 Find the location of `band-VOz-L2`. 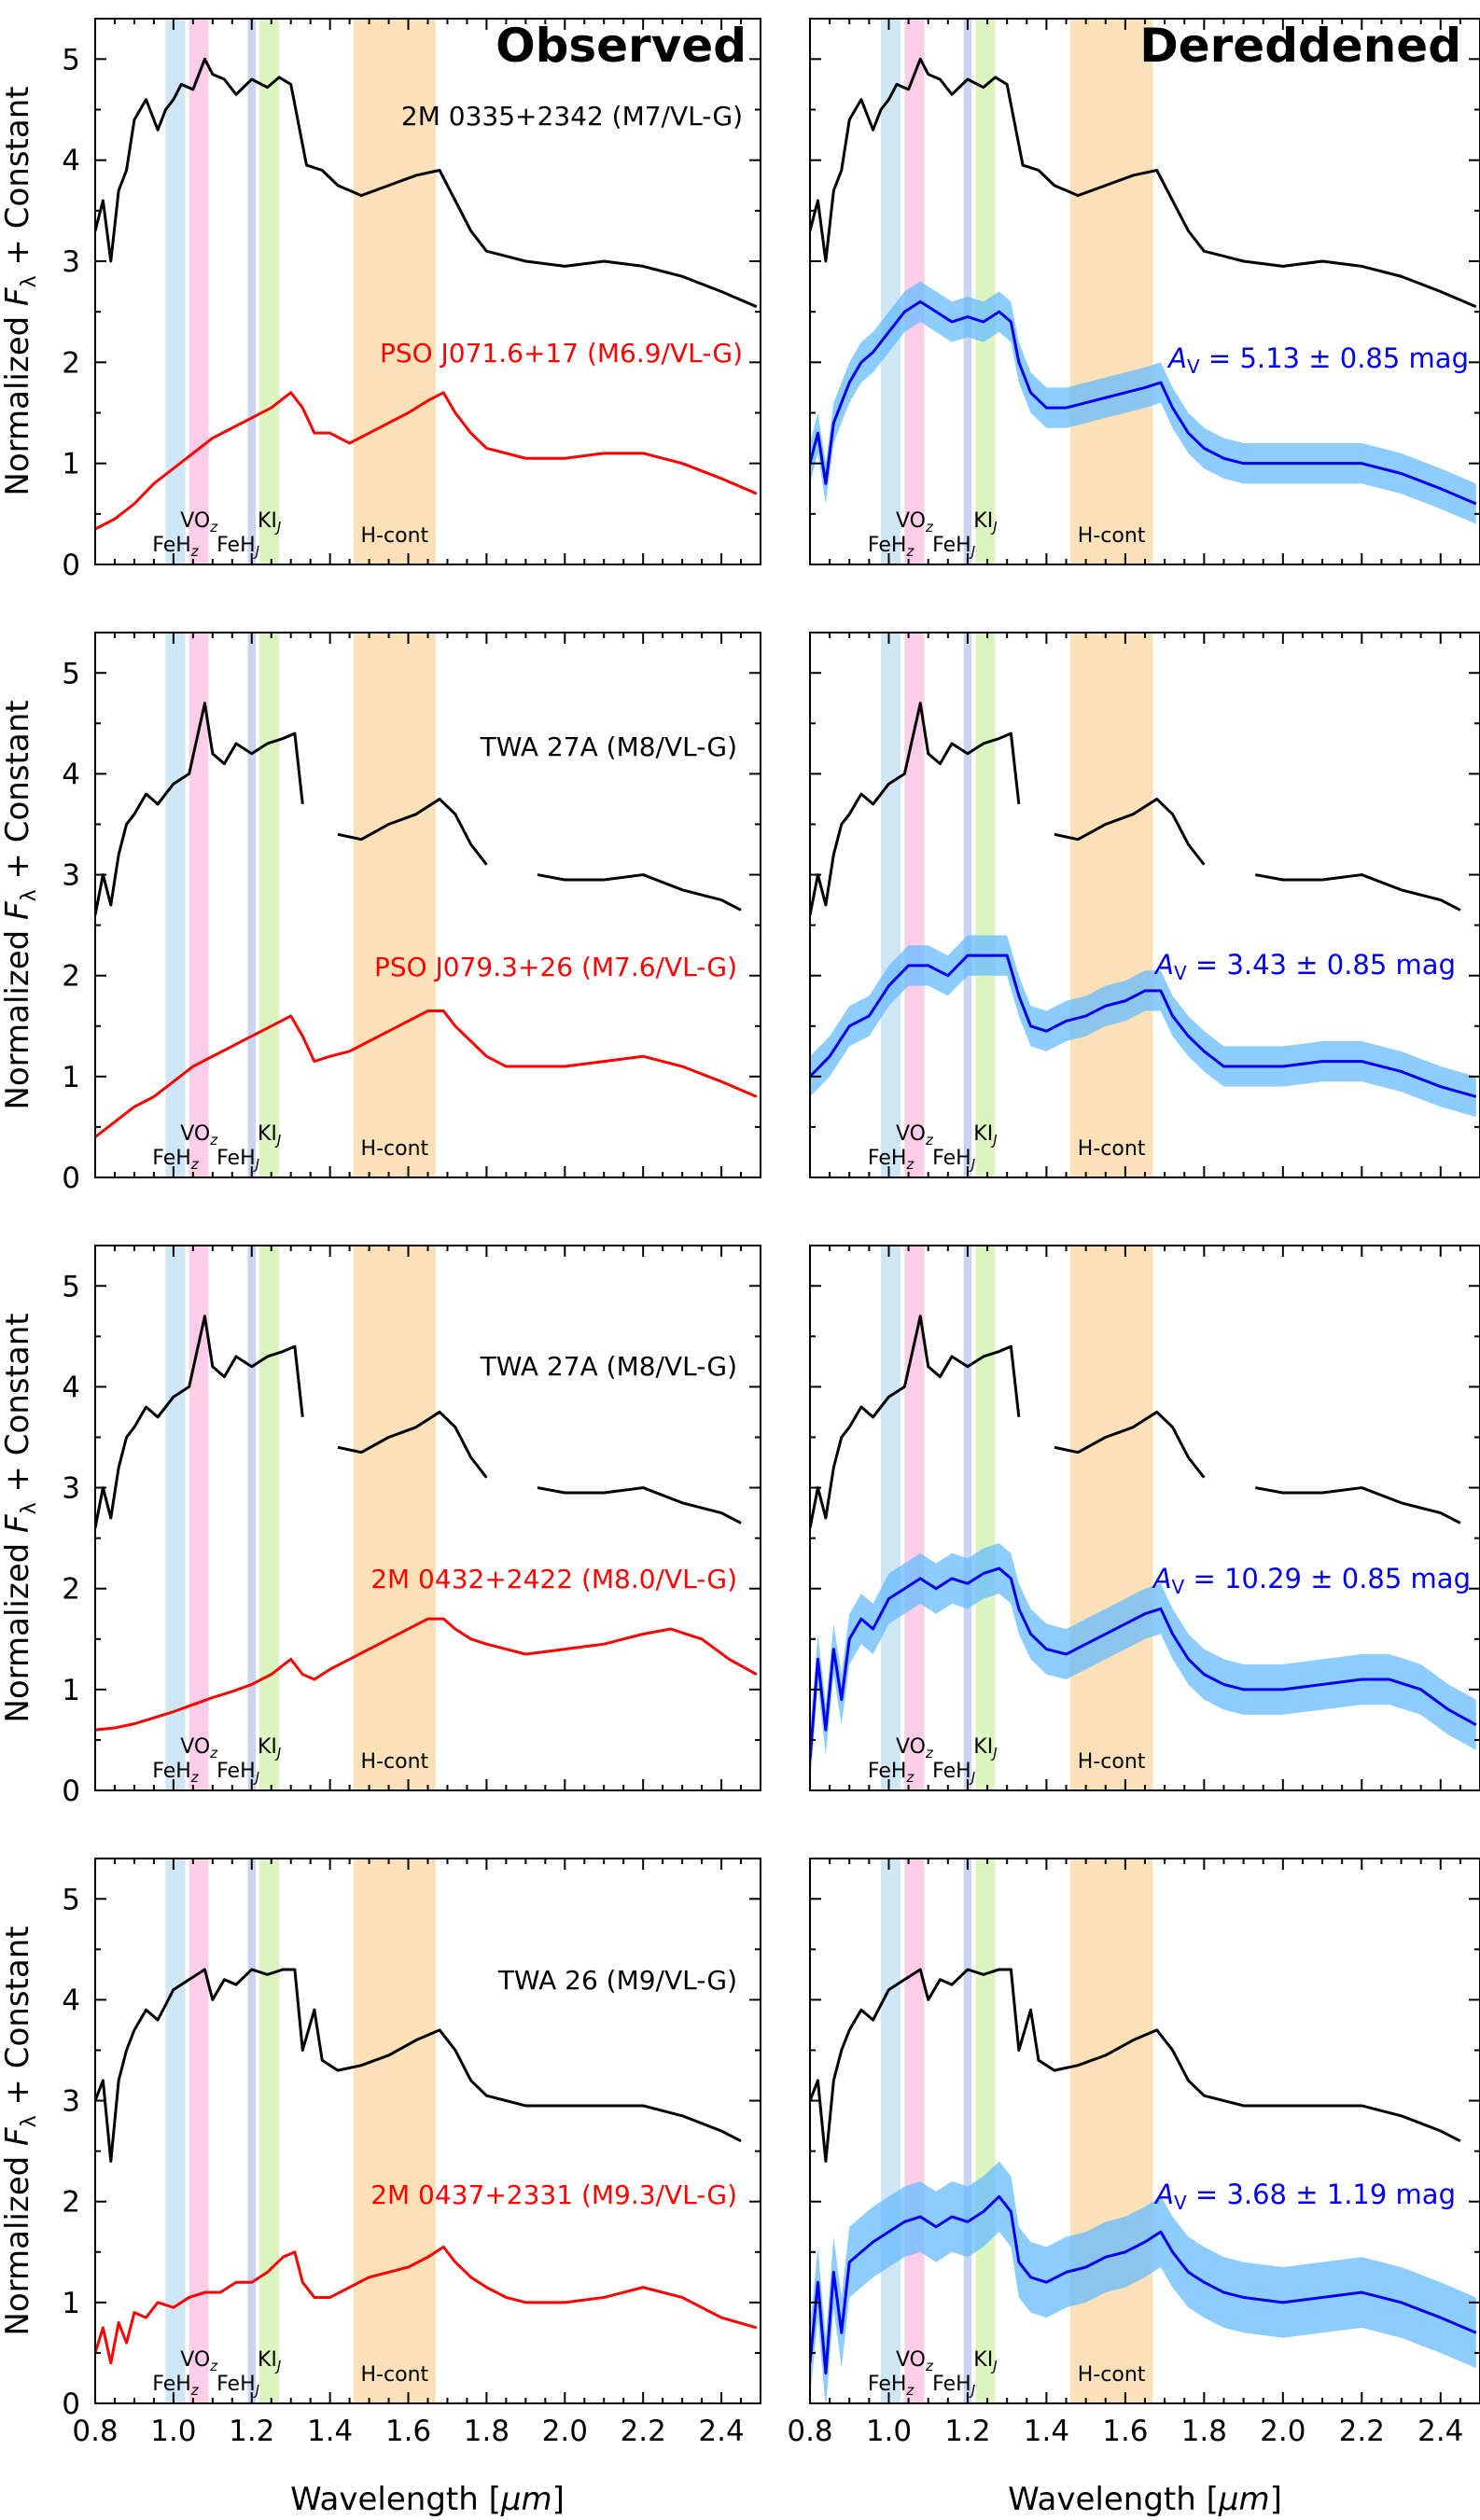

band-VOz-L2 is located at coordinates (198, 905).